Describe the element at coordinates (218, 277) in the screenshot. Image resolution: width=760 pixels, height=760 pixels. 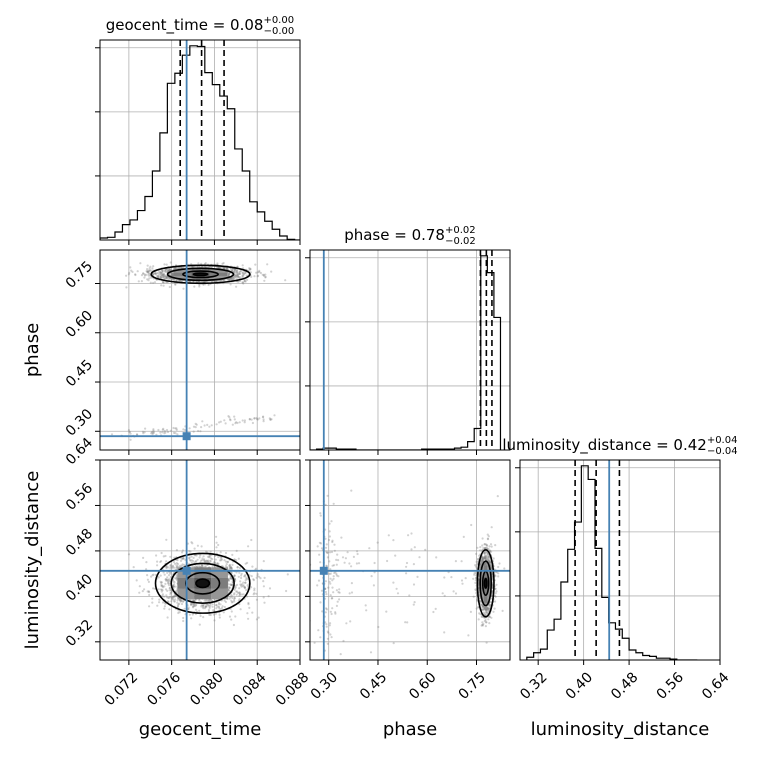
I see `density-cell` at that location.